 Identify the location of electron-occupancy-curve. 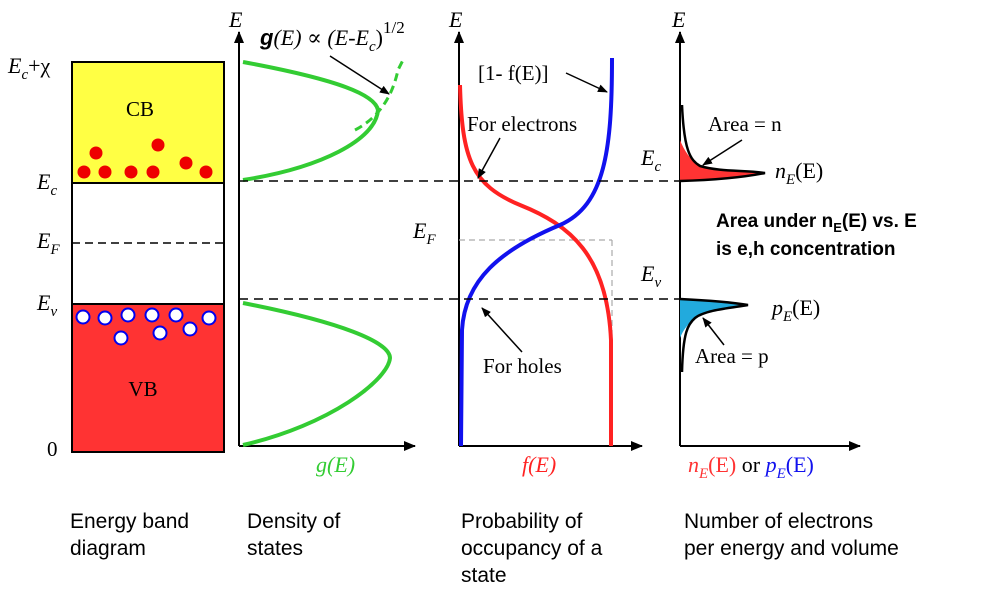
(535, 265).